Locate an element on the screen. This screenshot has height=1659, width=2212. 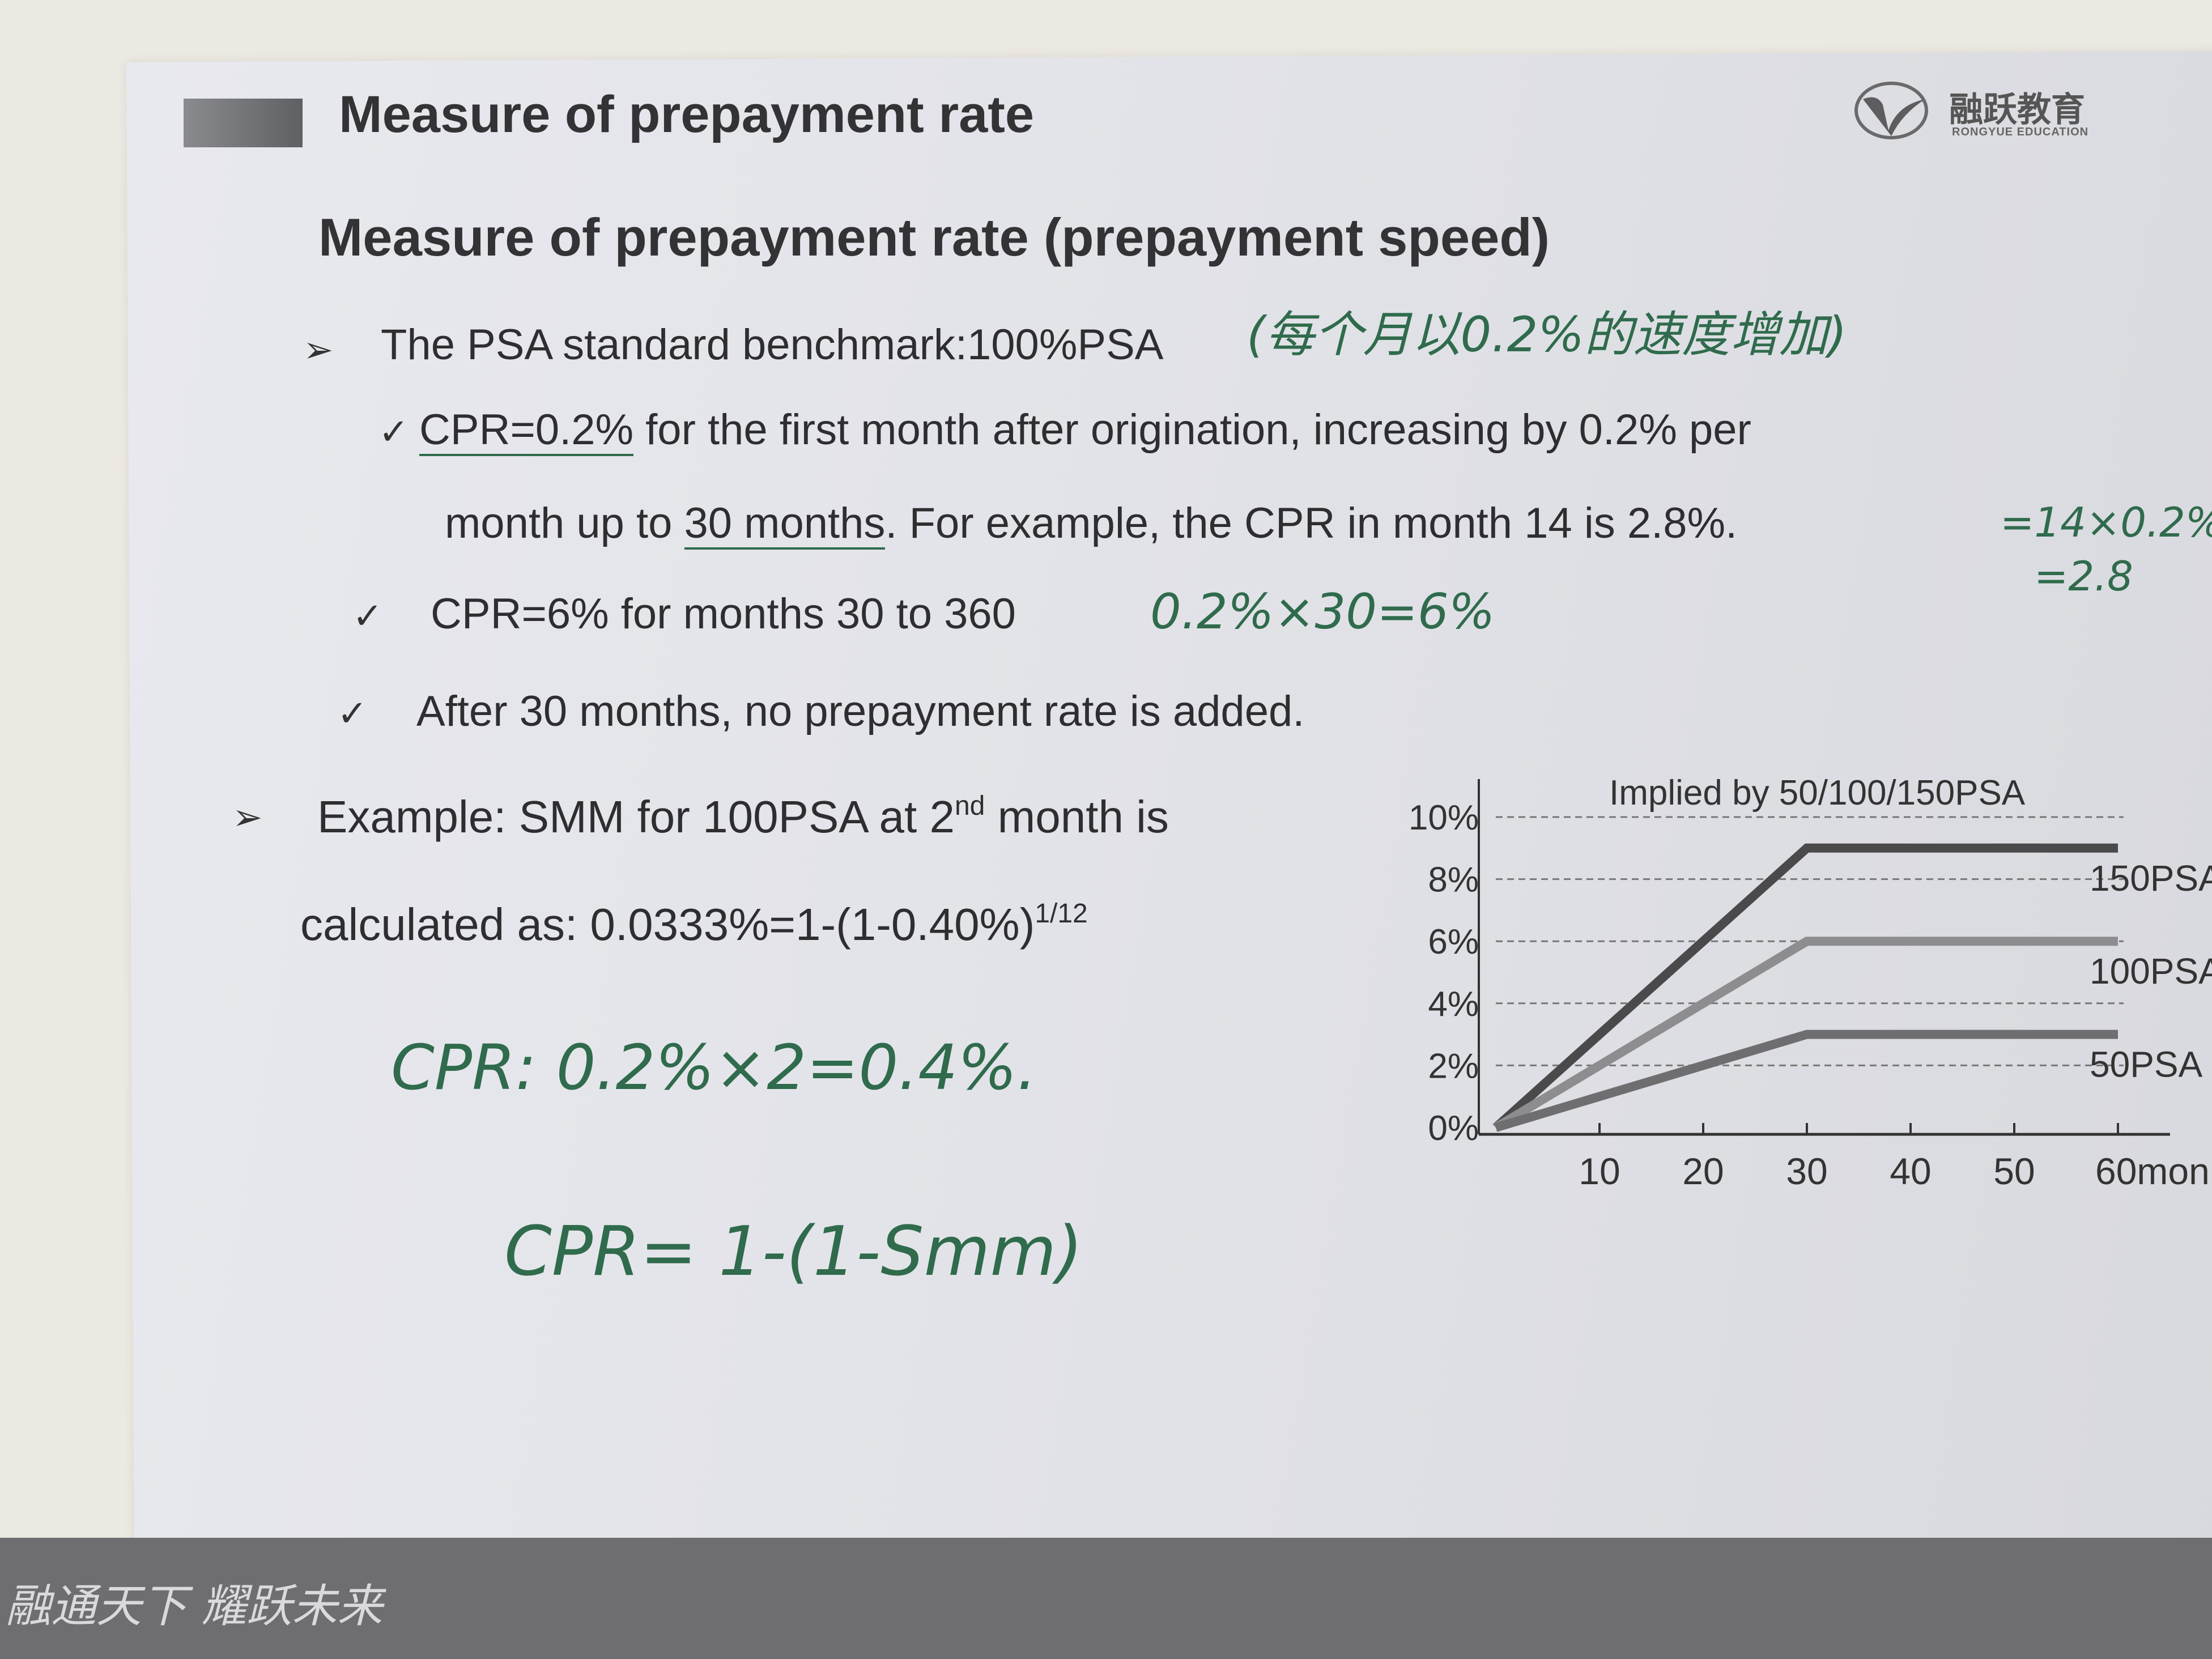
series-label-100PSA: 100PSA is located at coordinates (2151, 971).